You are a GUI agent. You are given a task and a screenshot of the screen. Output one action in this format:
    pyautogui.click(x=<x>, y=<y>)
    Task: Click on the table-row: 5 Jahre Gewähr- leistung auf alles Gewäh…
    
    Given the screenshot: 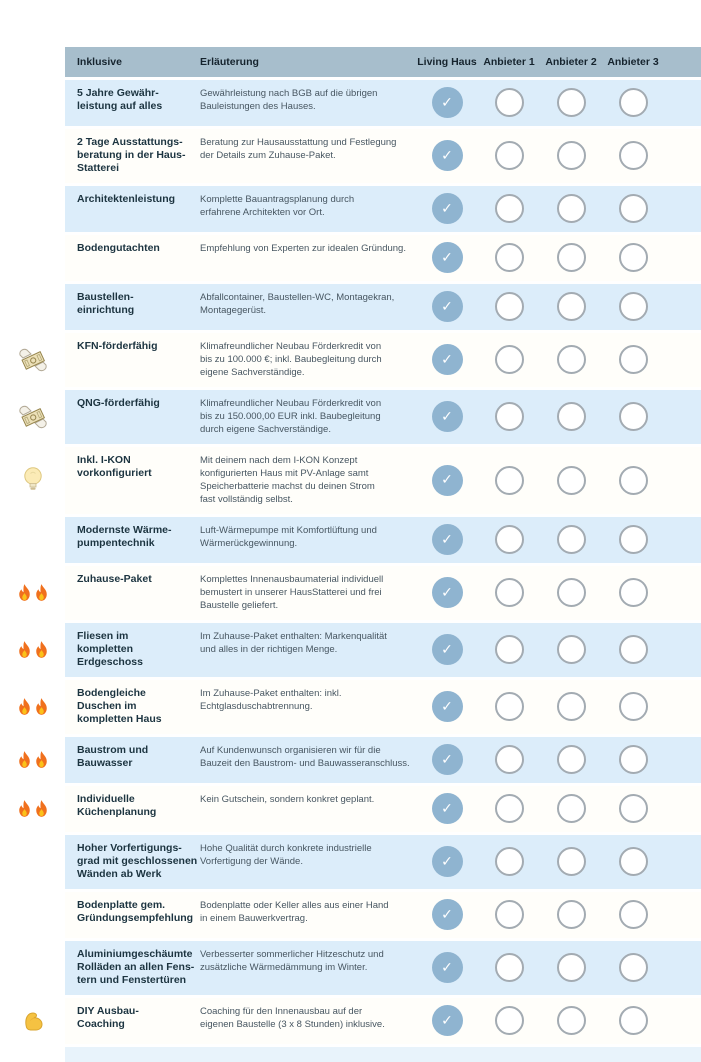 What is the action you would take?
    pyautogui.click(x=350, y=103)
    